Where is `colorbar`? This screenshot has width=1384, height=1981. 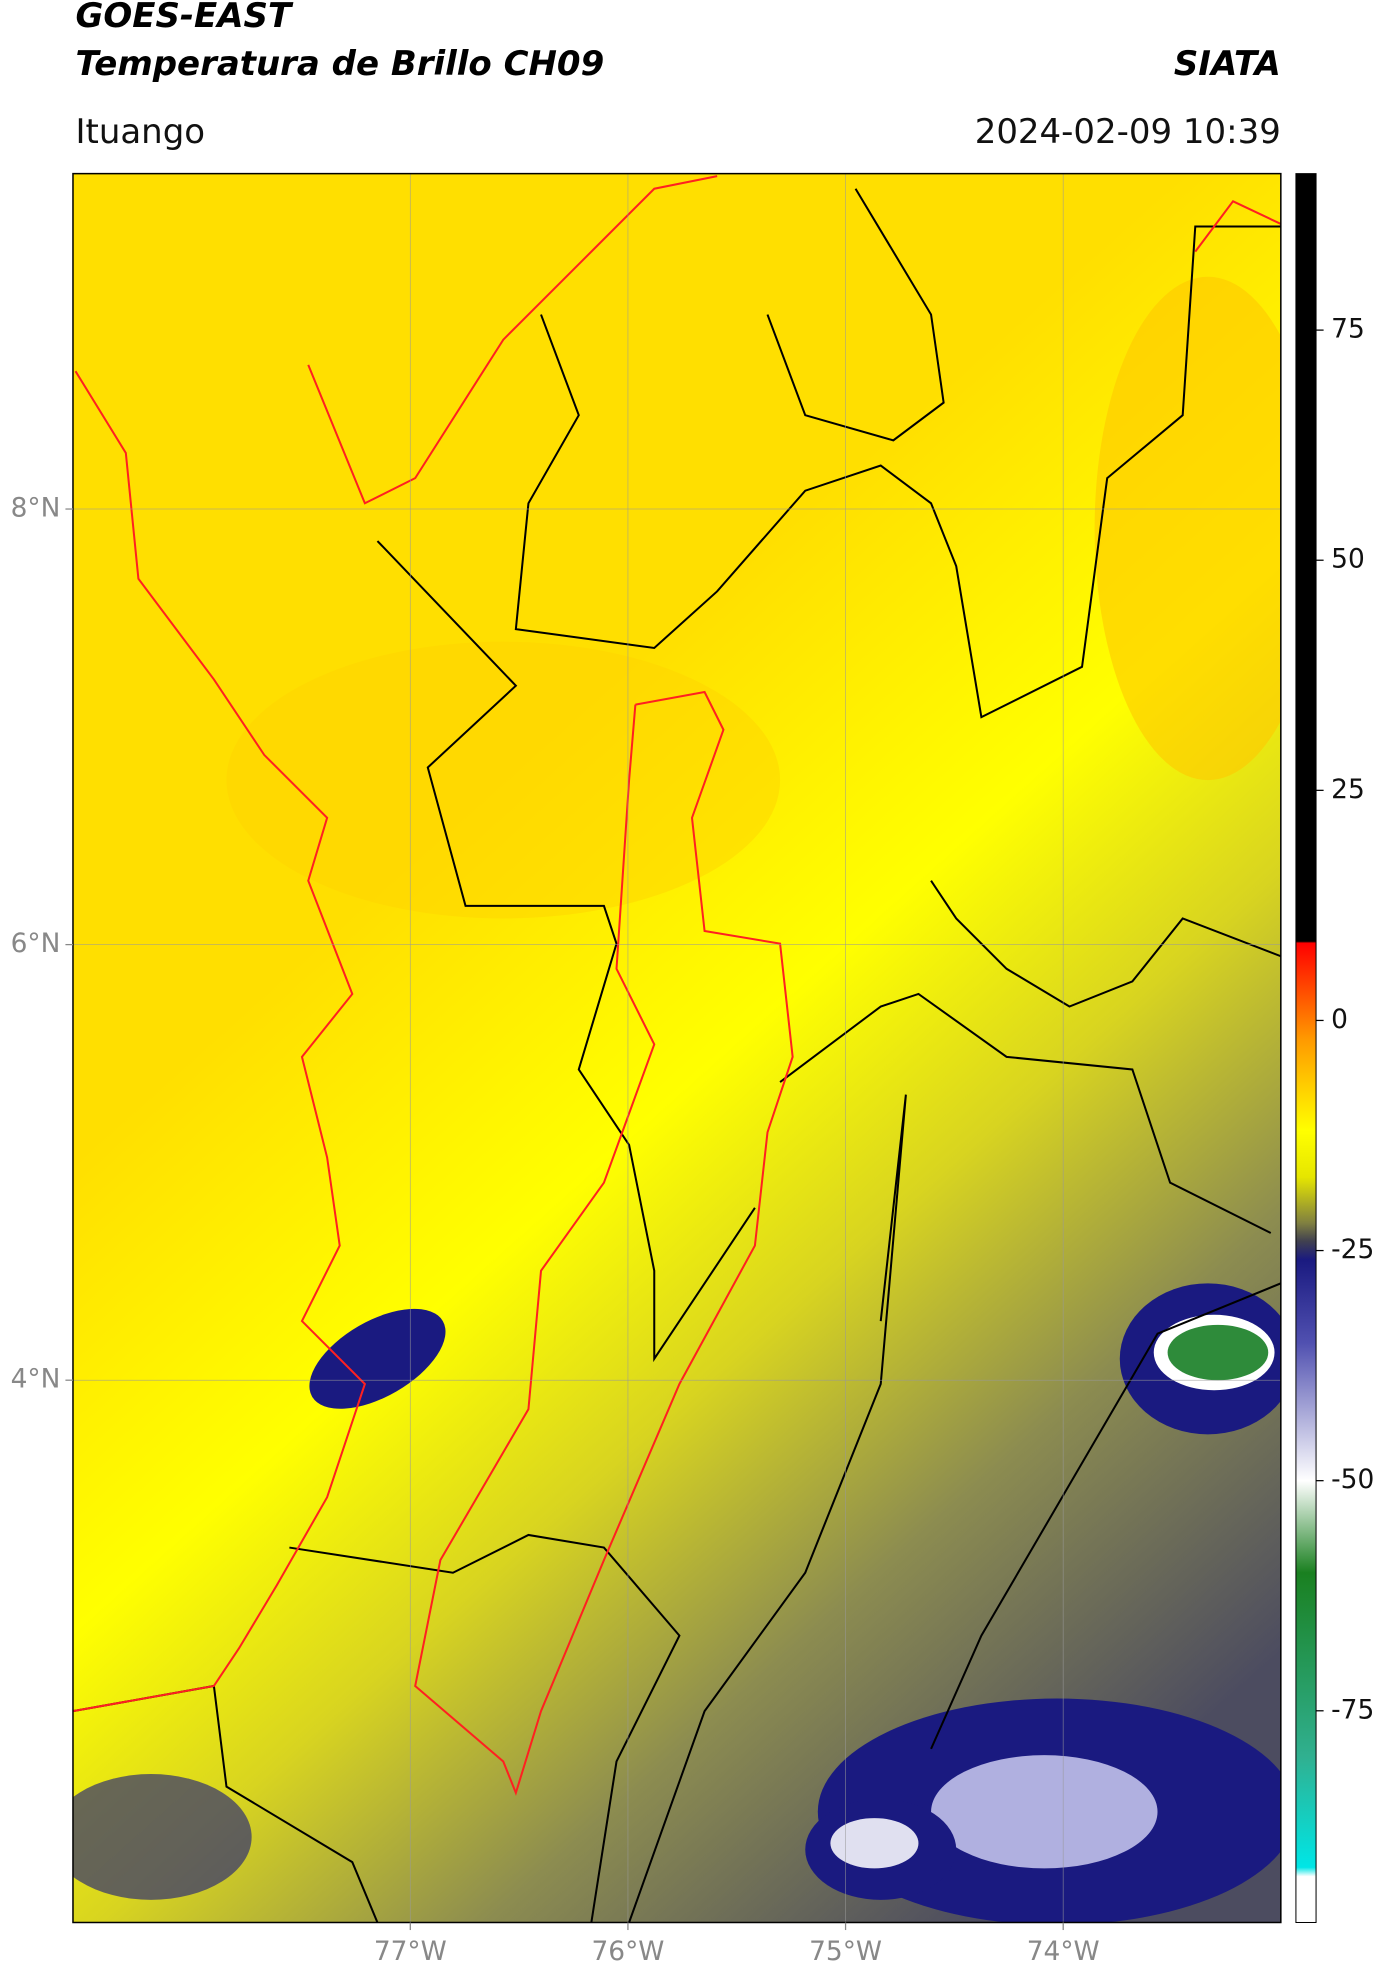
colorbar is located at coordinates (1306, 1048).